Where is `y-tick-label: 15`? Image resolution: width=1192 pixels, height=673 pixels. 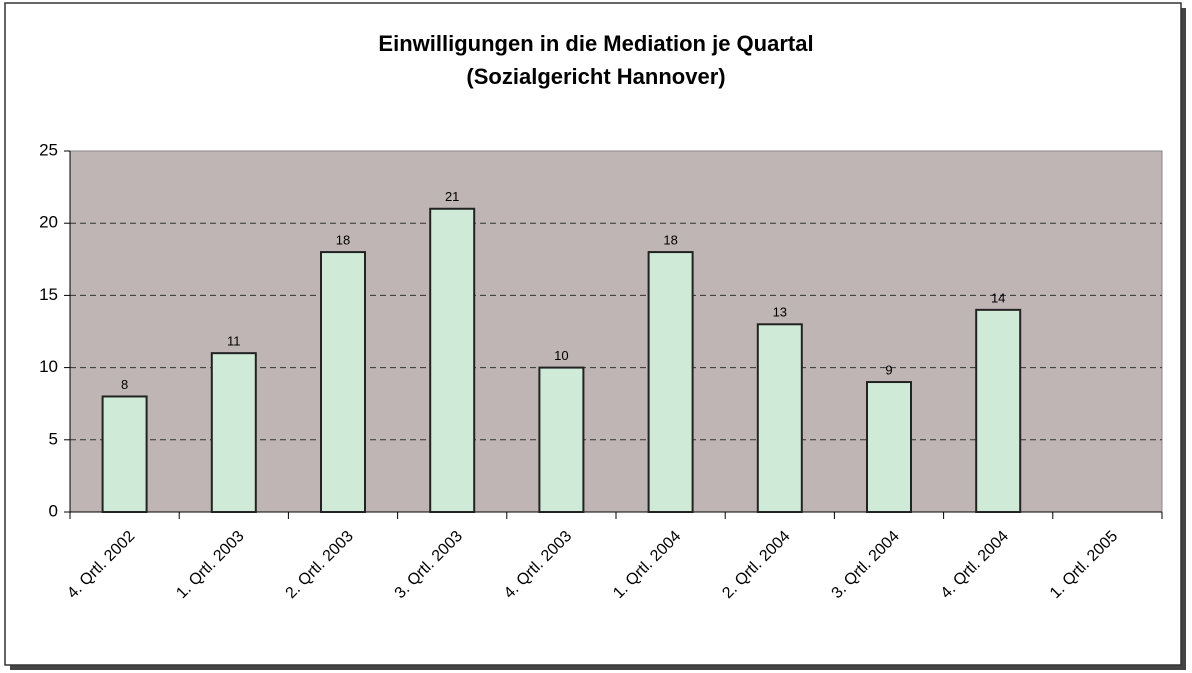 y-tick-label: 15 is located at coordinates (48, 294).